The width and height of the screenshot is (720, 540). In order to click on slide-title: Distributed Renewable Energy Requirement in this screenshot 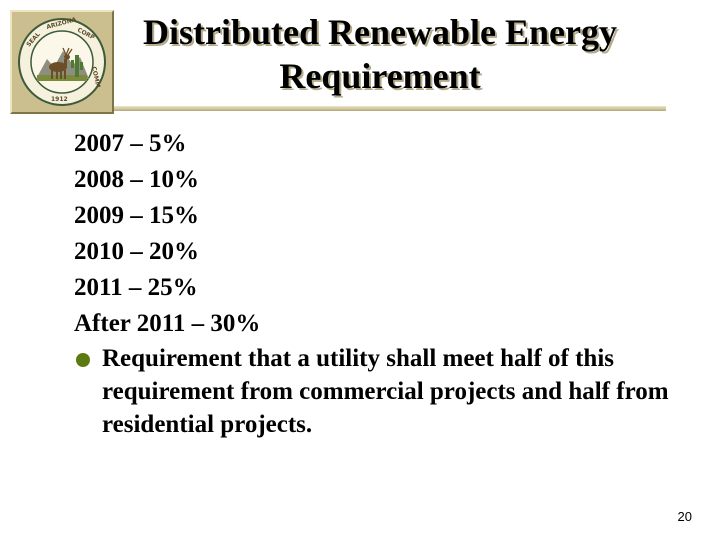, I will do `click(380, 54)`.